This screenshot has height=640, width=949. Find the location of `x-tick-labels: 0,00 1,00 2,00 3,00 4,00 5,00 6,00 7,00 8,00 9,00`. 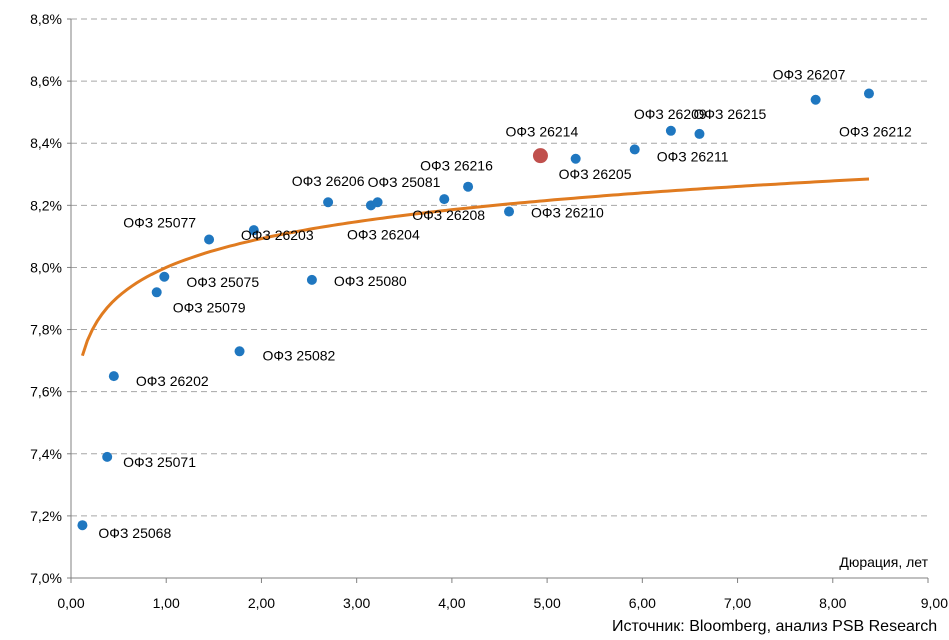

x-tick-labels: 0,00 1,00 2,00 3,00 4,00 5,00 6,00 7,00 8,00 9,00 is located at coordinates (502, 594).